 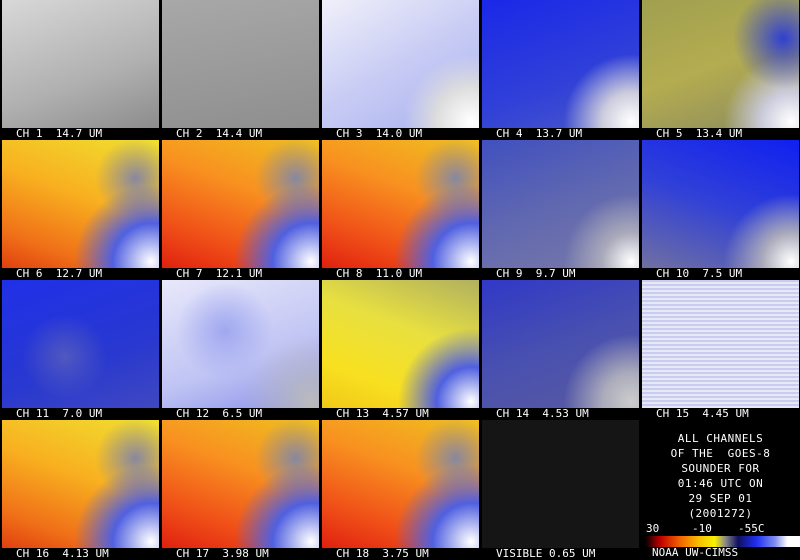 I want to click on panel-label: CH 9 9.7 UM, so click(x=536, y=273).